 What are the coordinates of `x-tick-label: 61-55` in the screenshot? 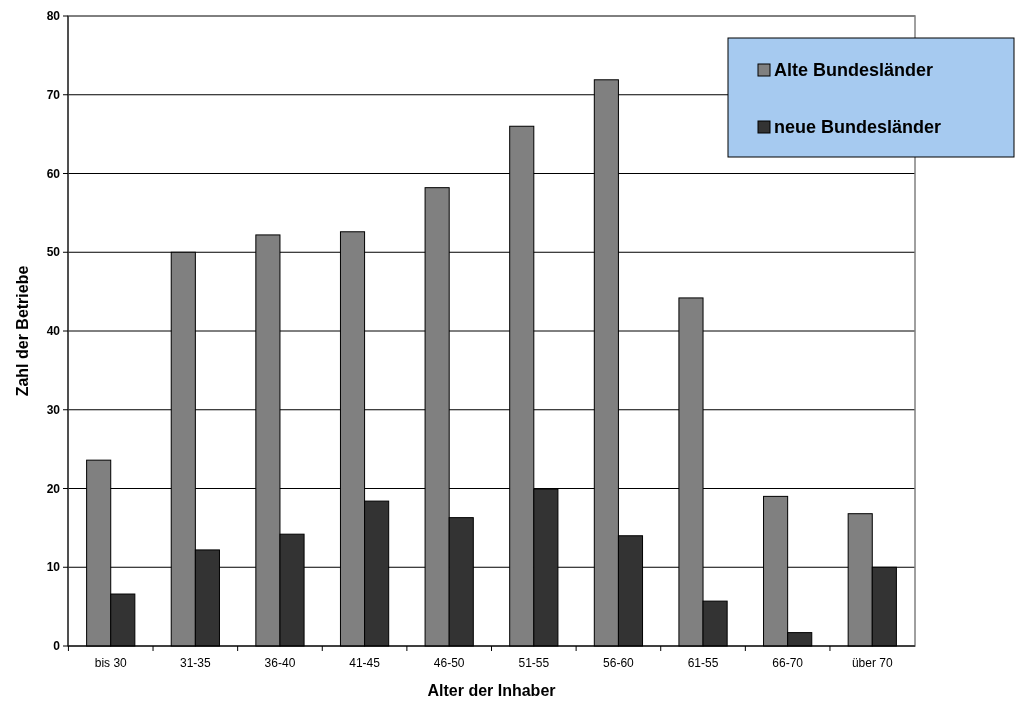 It's located at (703, 663).